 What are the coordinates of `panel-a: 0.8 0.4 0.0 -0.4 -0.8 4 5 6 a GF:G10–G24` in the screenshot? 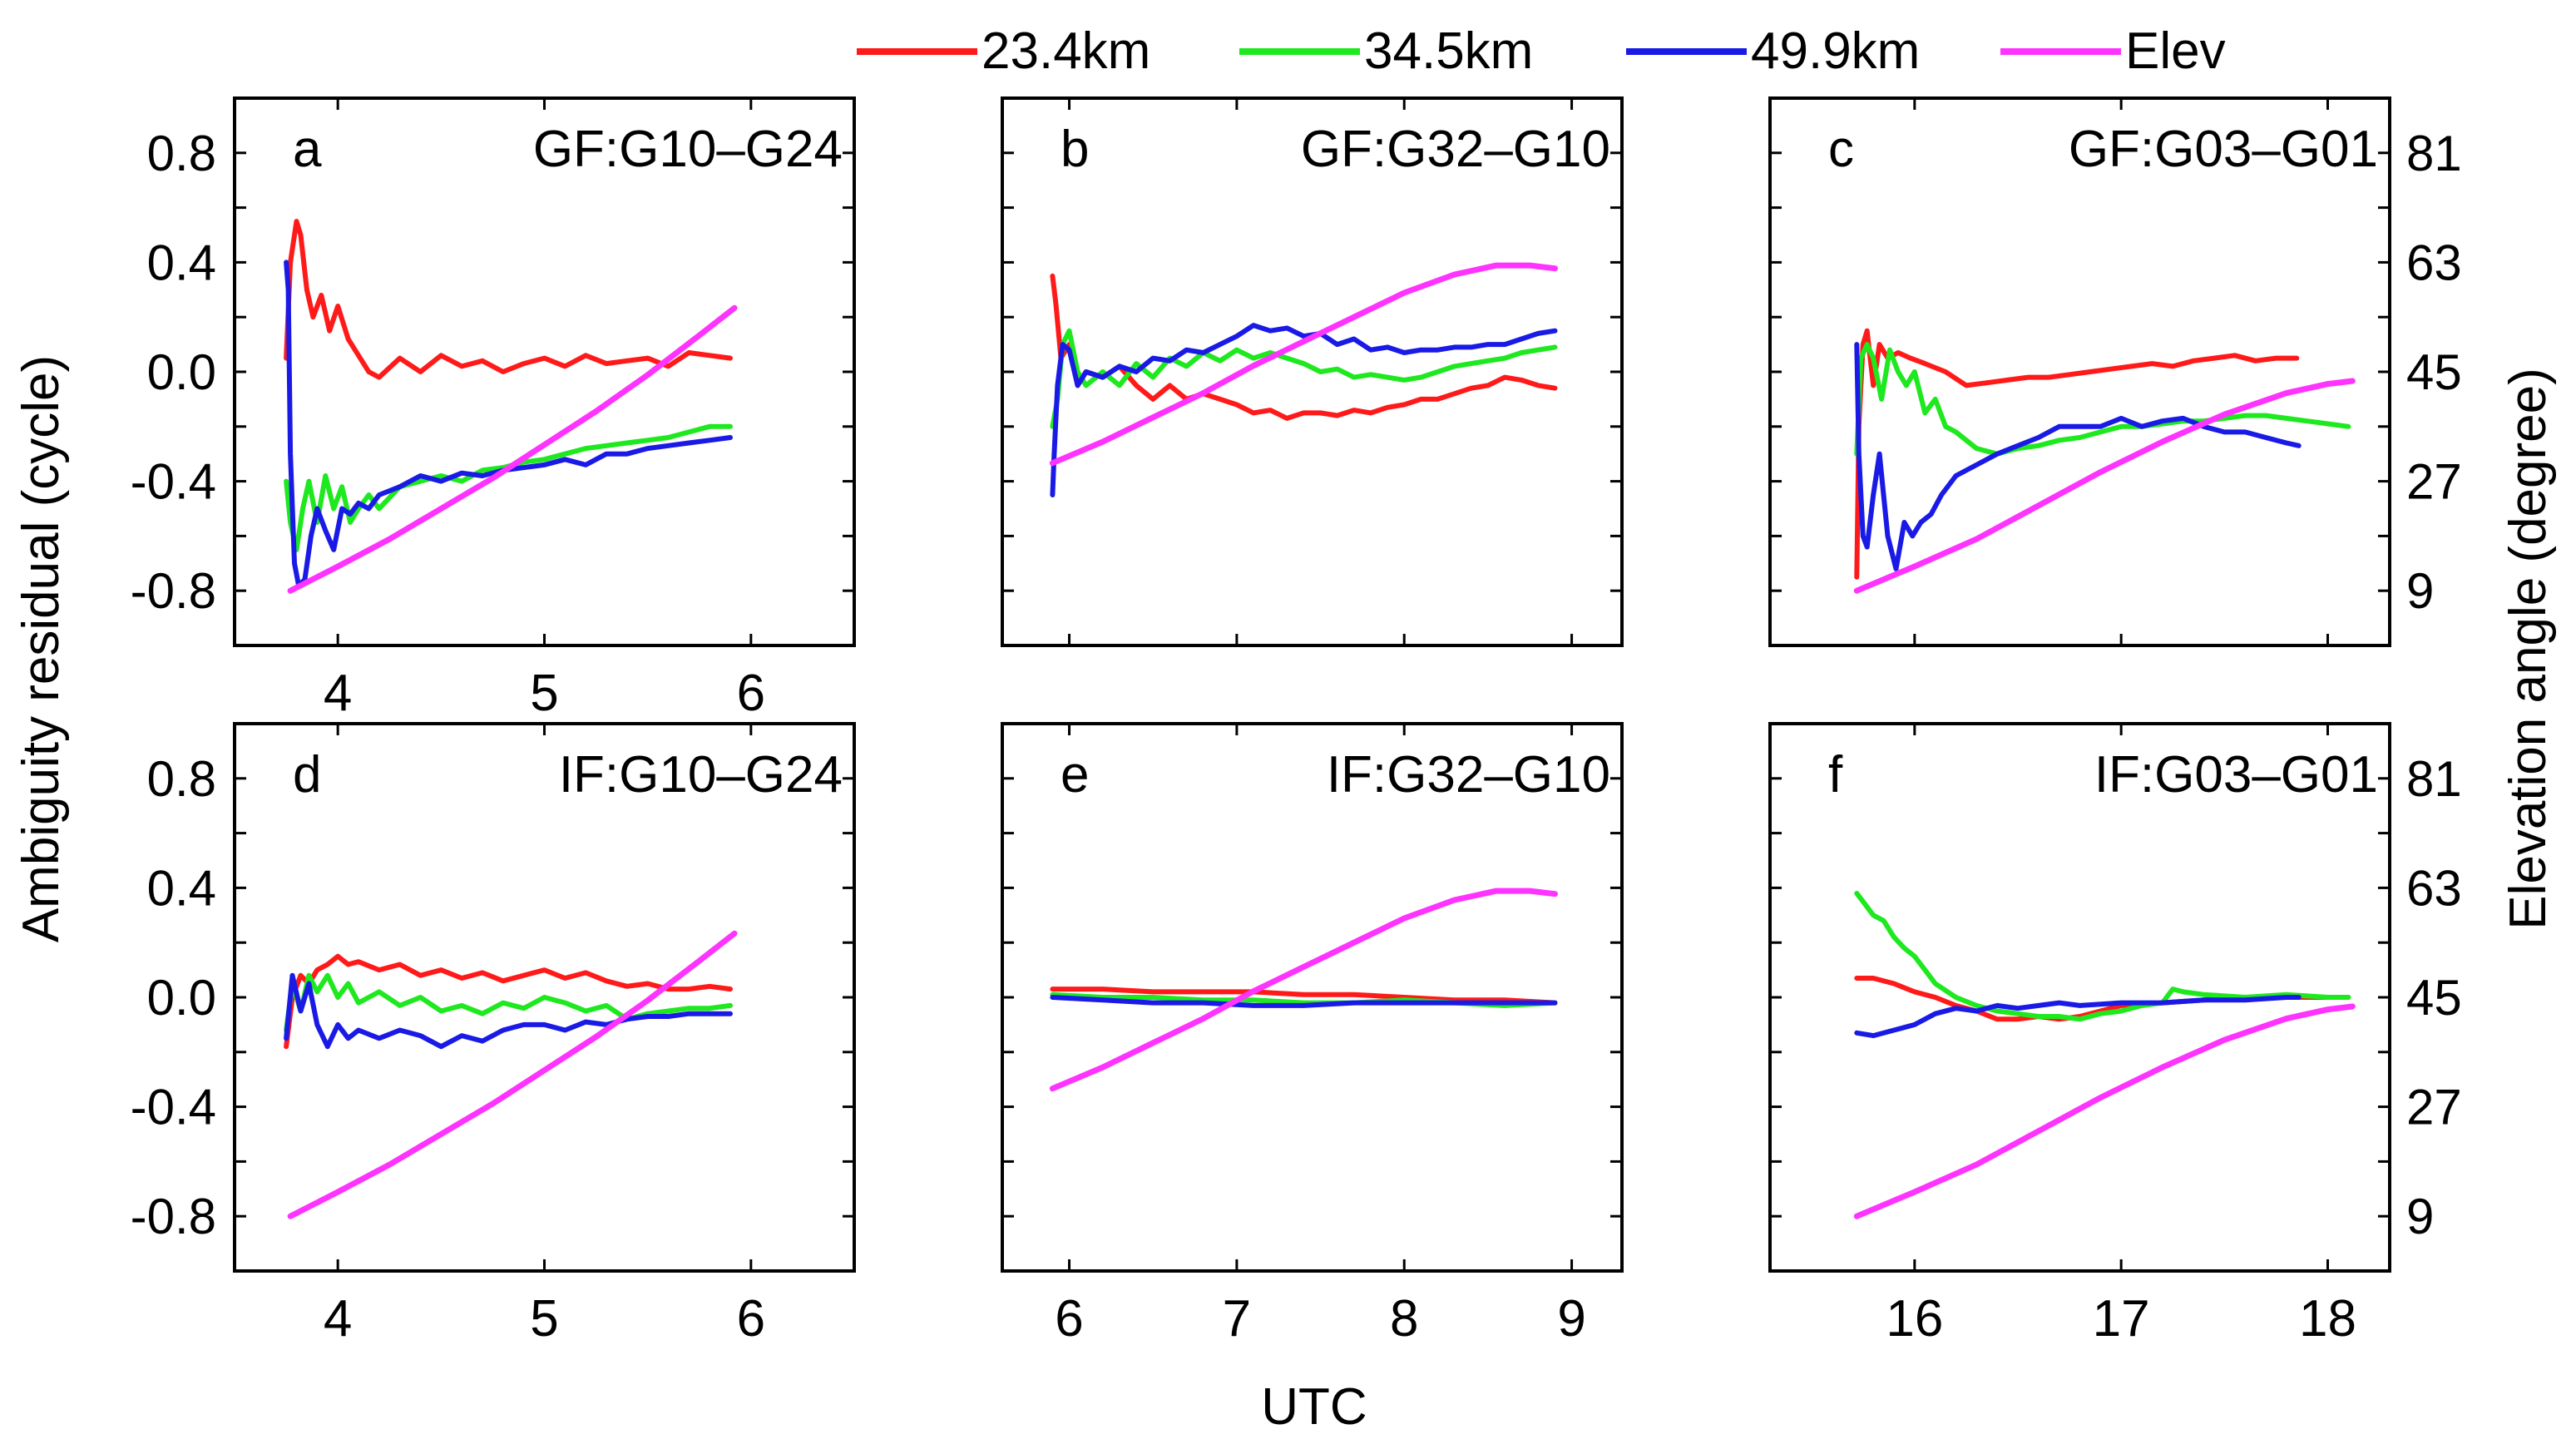 It's located at (494, 409).